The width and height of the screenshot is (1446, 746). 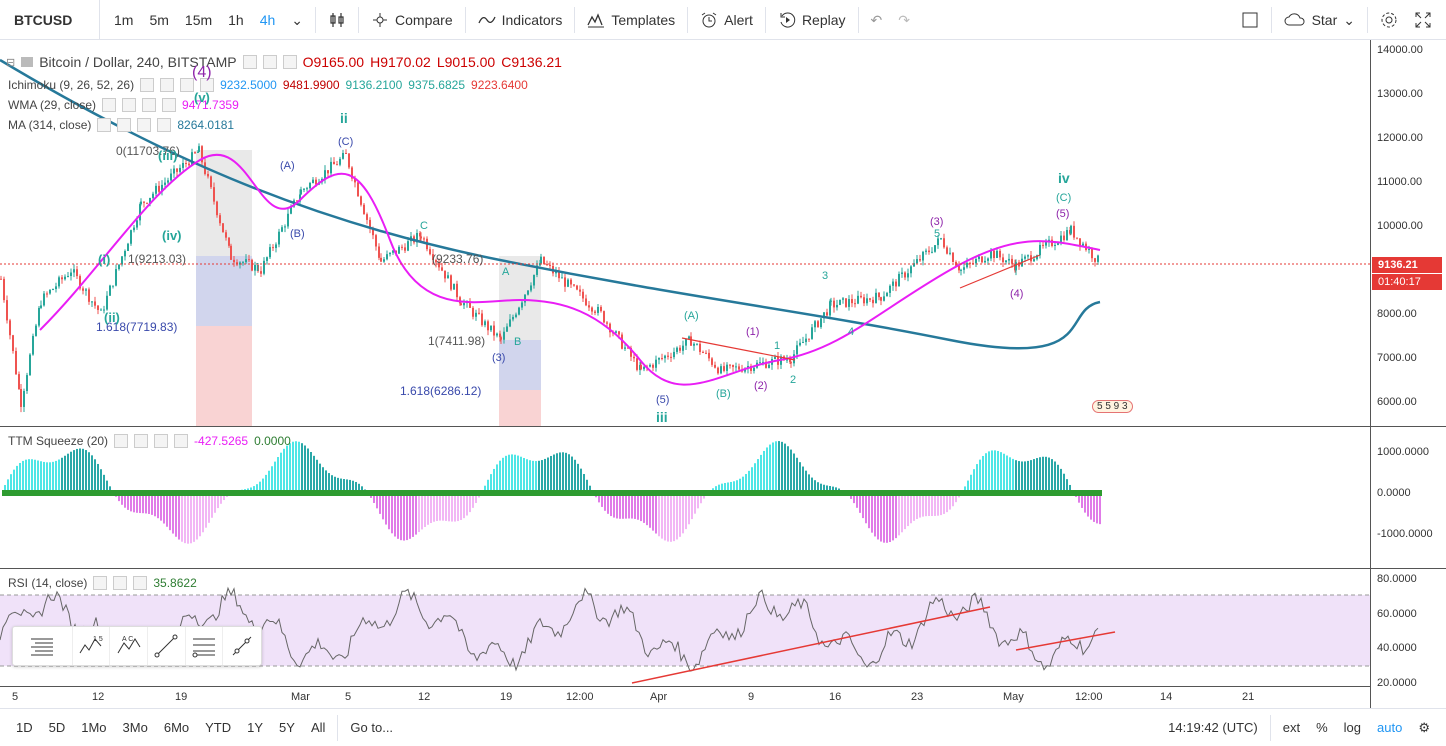 What do you see at coordinates (1322, 727) in the screenshot?
I see `percent-toggle: %` at bounding box center [1322, 727].